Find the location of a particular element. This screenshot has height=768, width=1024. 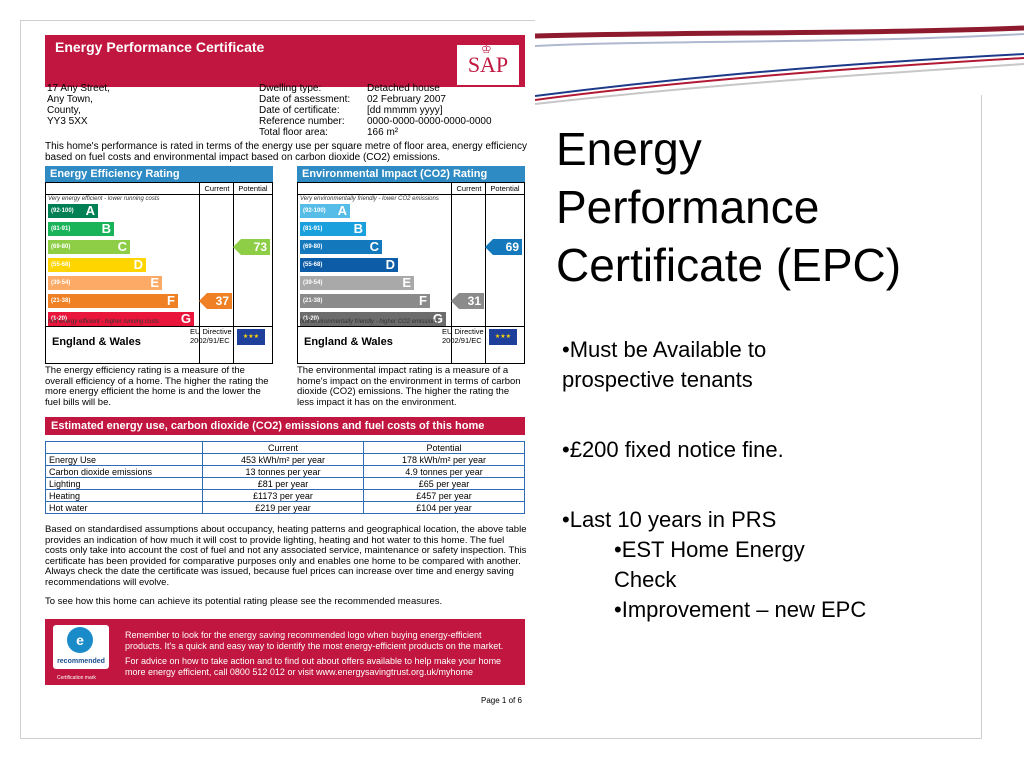

detail-label: Date of certificate: is located at coordinates (299, 110).